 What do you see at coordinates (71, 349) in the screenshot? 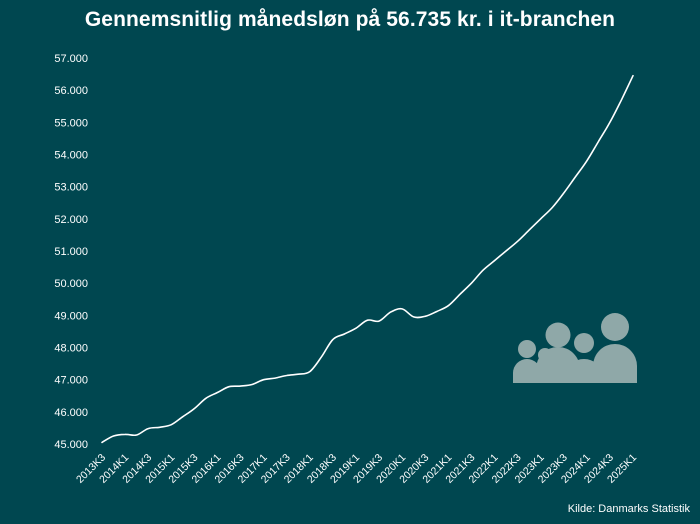
I see `y-tick-label: 48.000` at bounding box center [71, 349].